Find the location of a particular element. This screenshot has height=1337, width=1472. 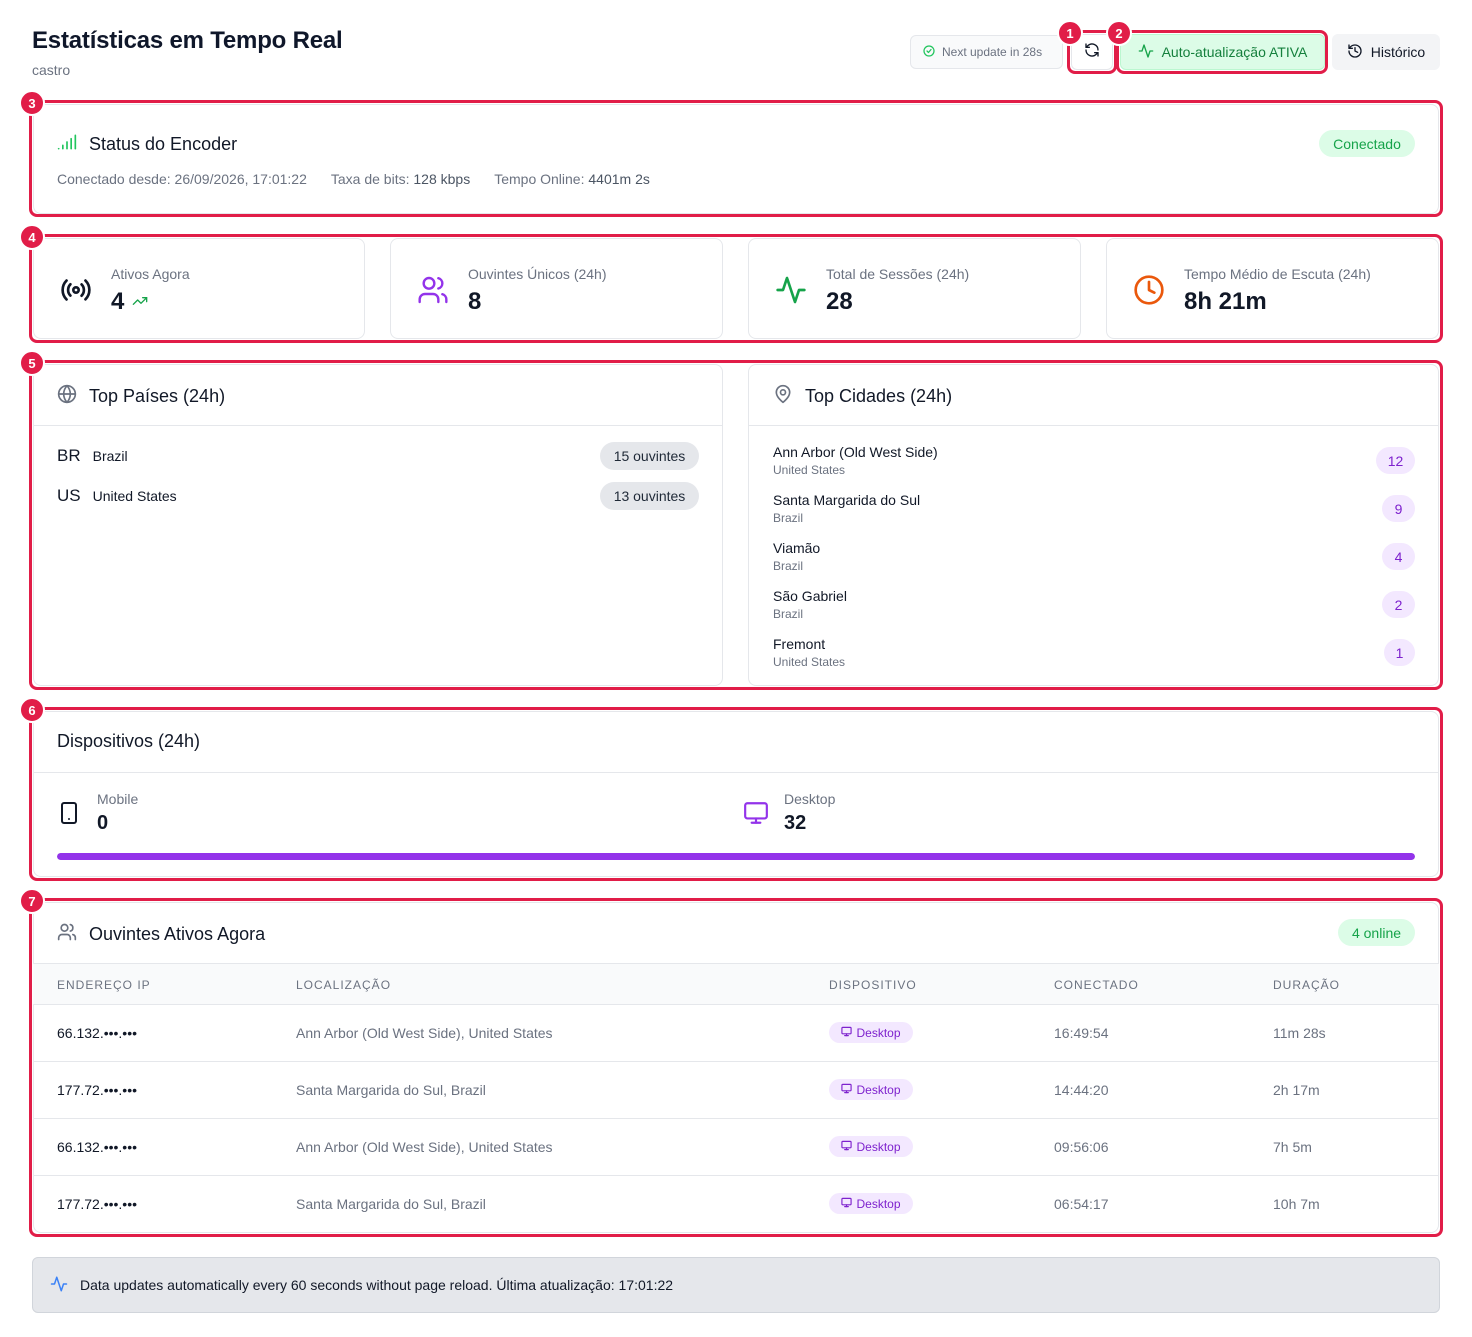

city-count-badge: 2 is located at coordinates (1398, 604).